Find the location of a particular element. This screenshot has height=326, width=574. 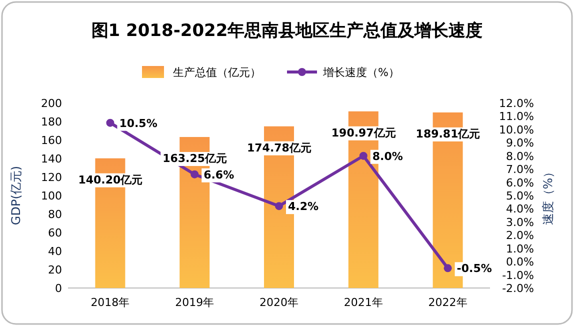

y2-tick-label: 6.0% is located at coordinates (520, 183).